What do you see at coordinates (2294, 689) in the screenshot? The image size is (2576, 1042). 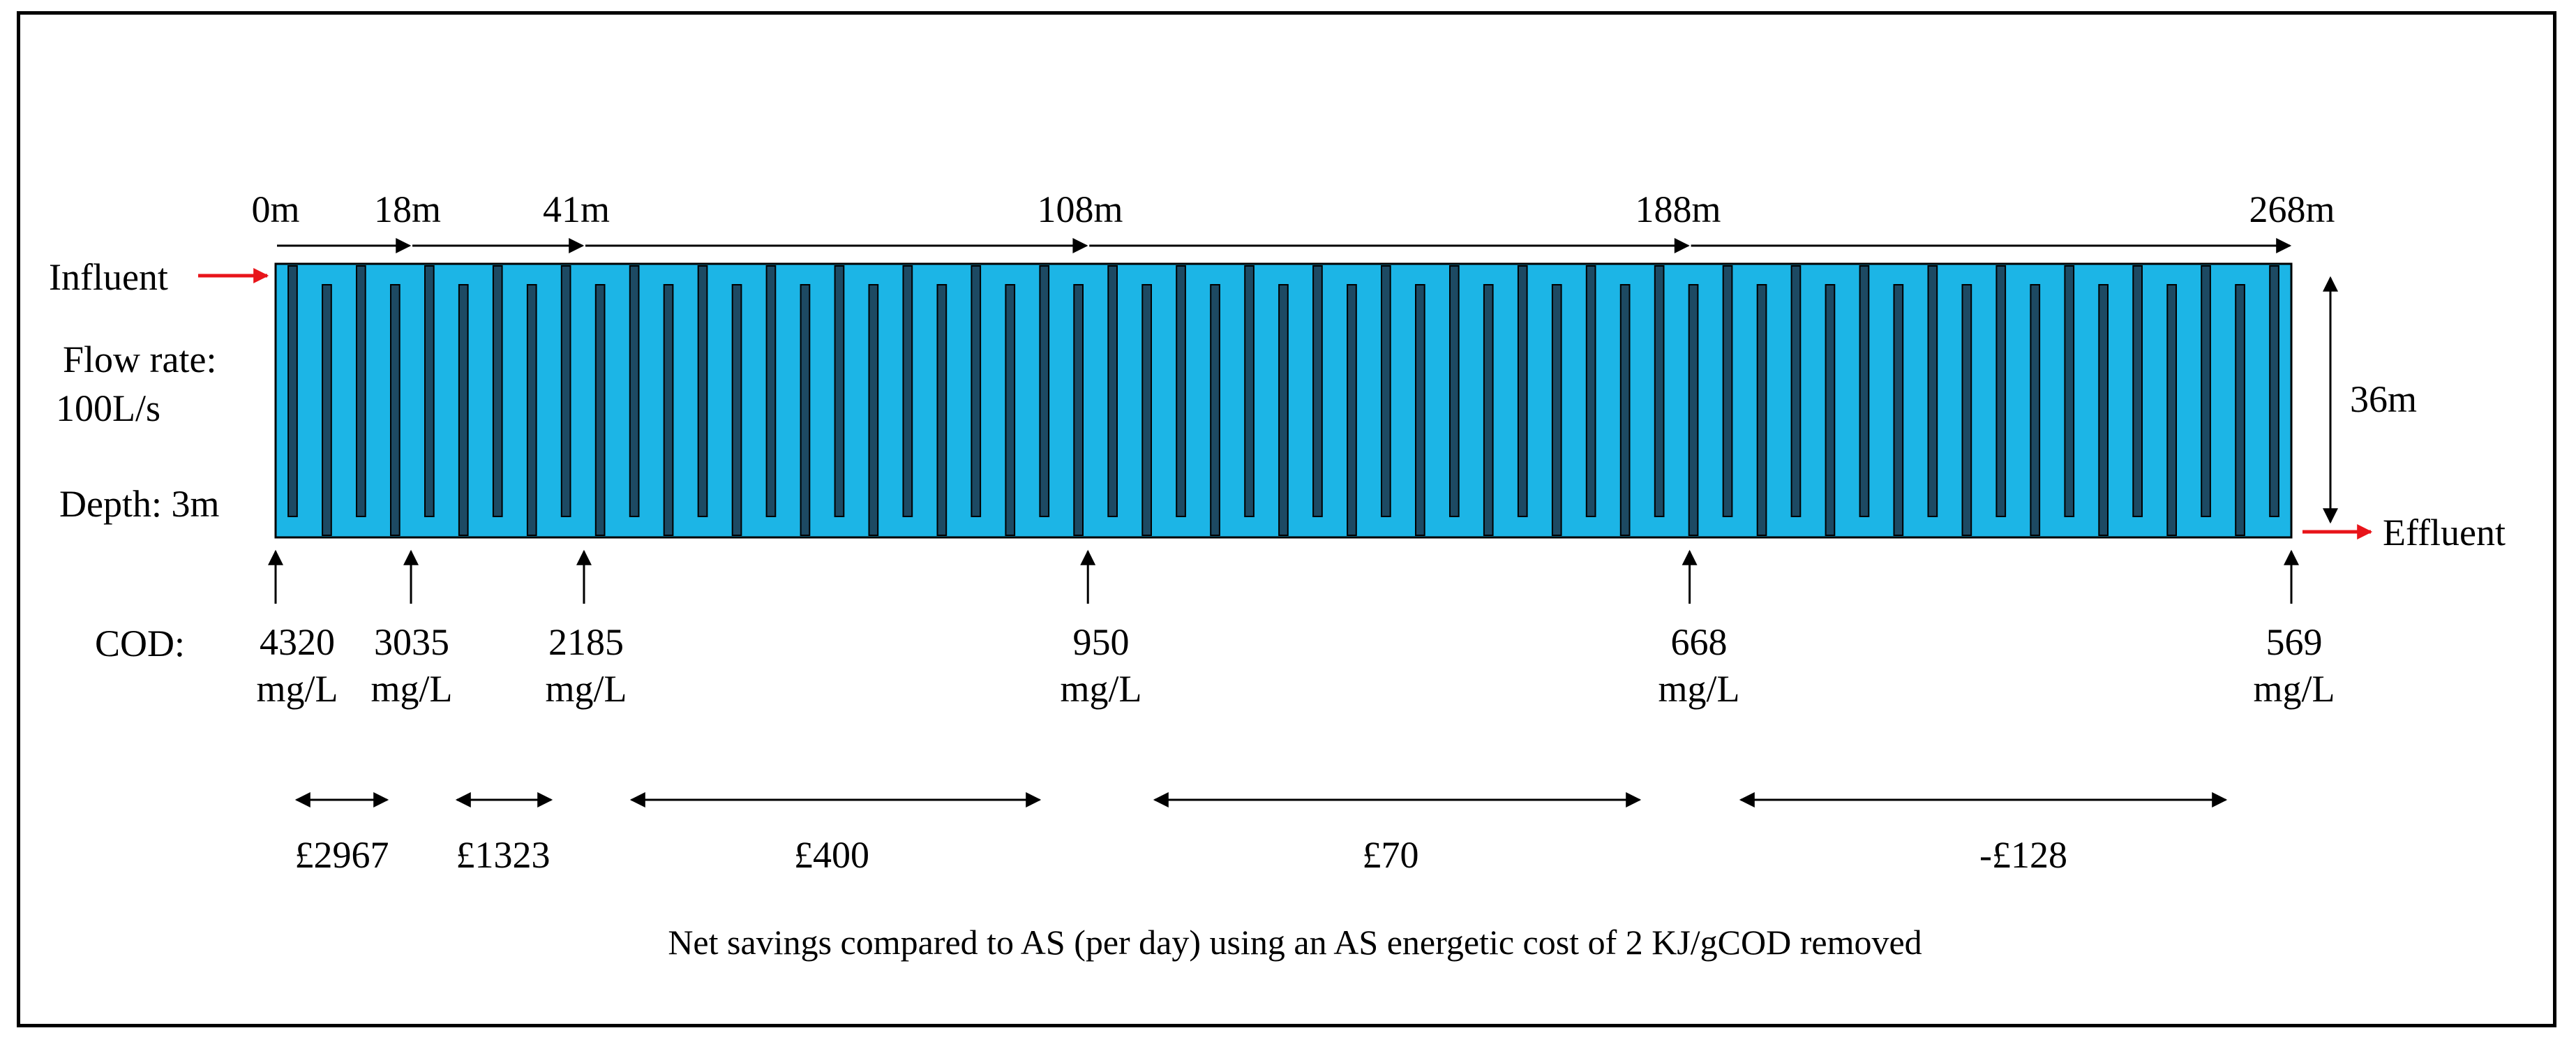 I see `cod-unit-5: mg/L` at bounding box center [2294, 689].